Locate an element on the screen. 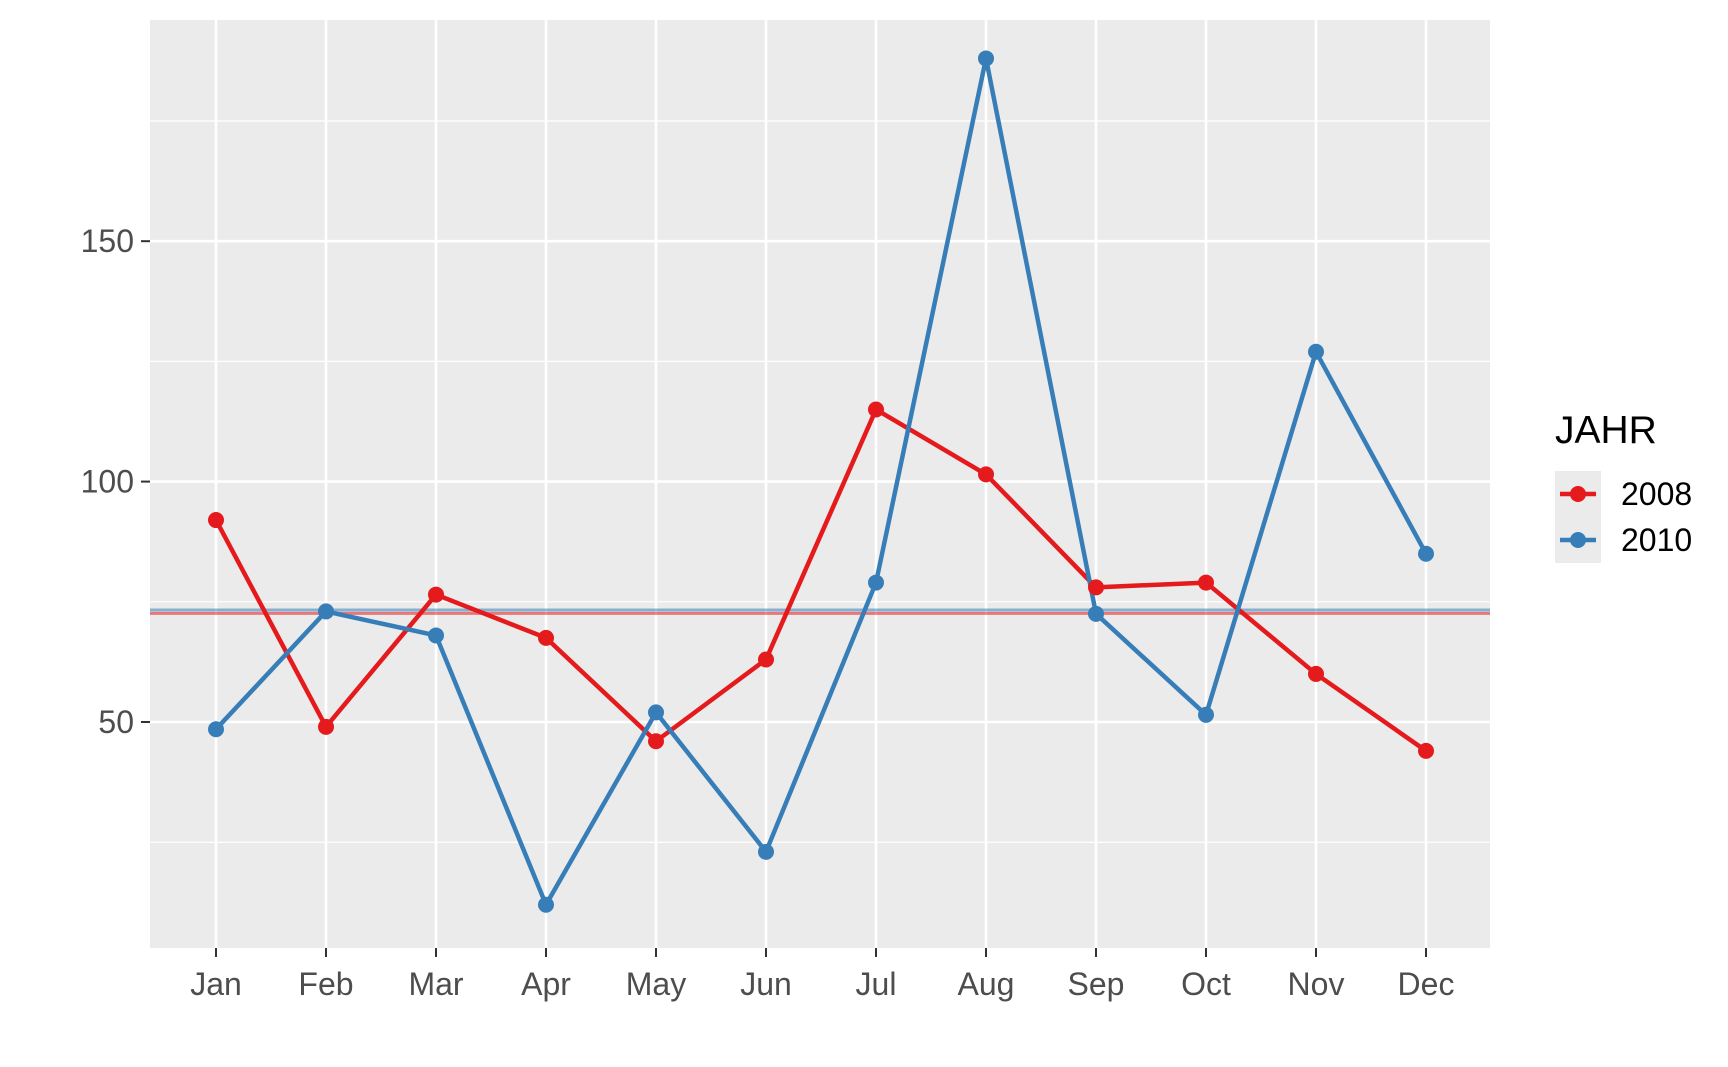 The height and width of the screenshot is (1067, 1728). x-tick-label: Jun is located at coordinates (766, 984).